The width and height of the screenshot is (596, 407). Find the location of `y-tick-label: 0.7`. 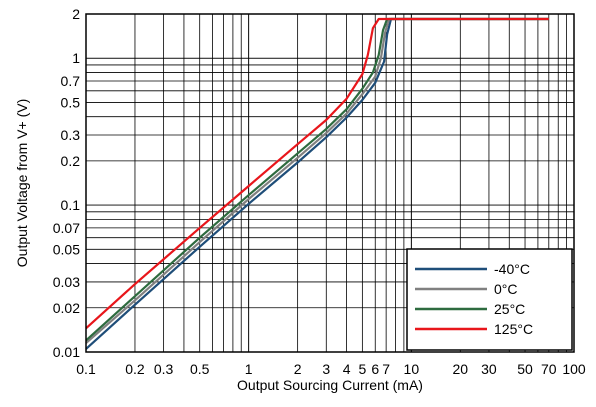

y-tick-label: 0.7 is located at coordinates (71, 81).